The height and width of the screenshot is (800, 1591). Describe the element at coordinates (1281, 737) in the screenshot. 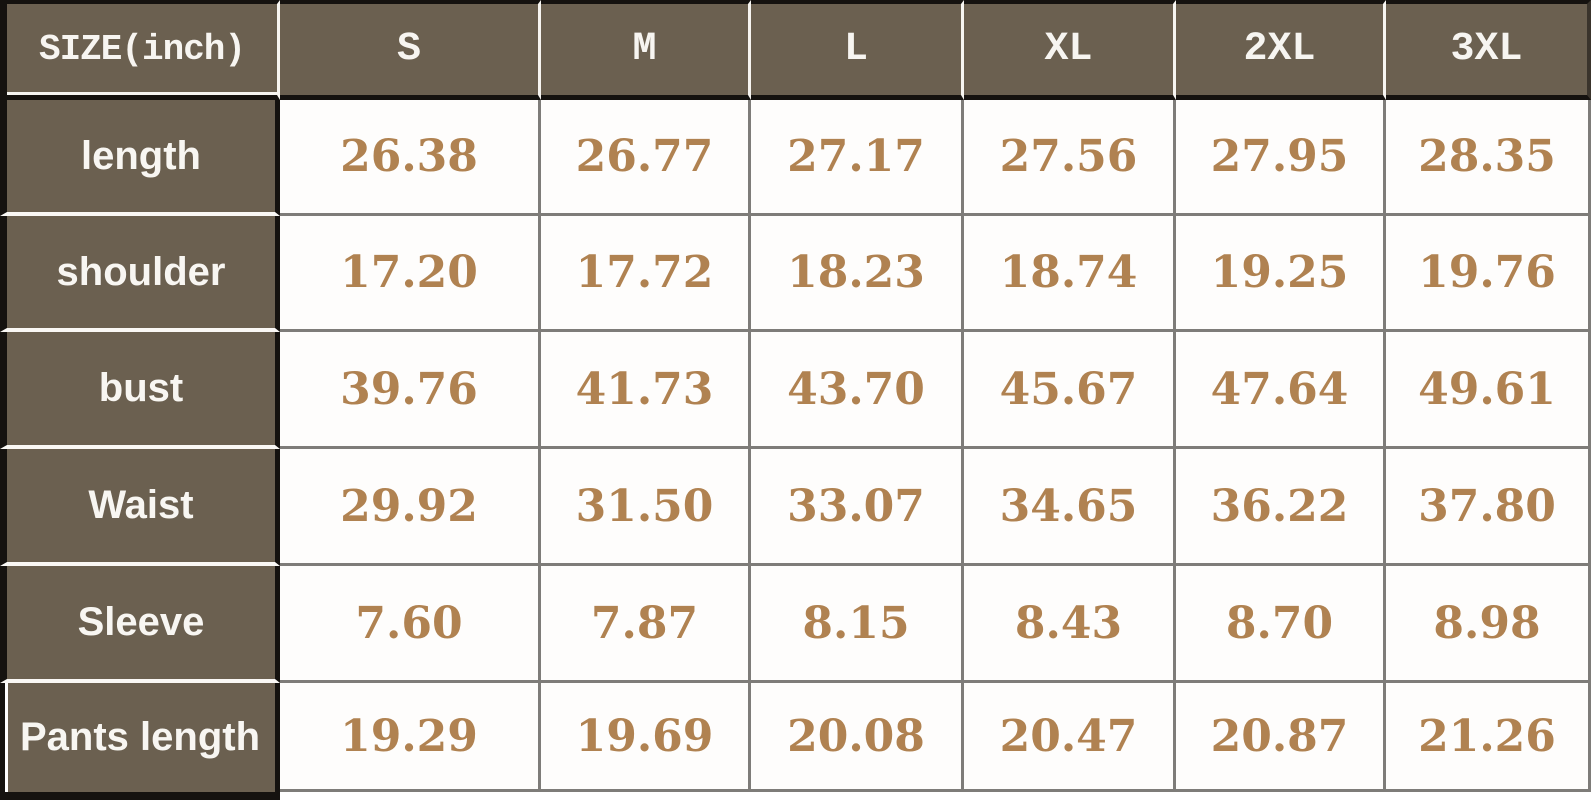

I see `value-pants-length-2xl: 20.87` at that location.